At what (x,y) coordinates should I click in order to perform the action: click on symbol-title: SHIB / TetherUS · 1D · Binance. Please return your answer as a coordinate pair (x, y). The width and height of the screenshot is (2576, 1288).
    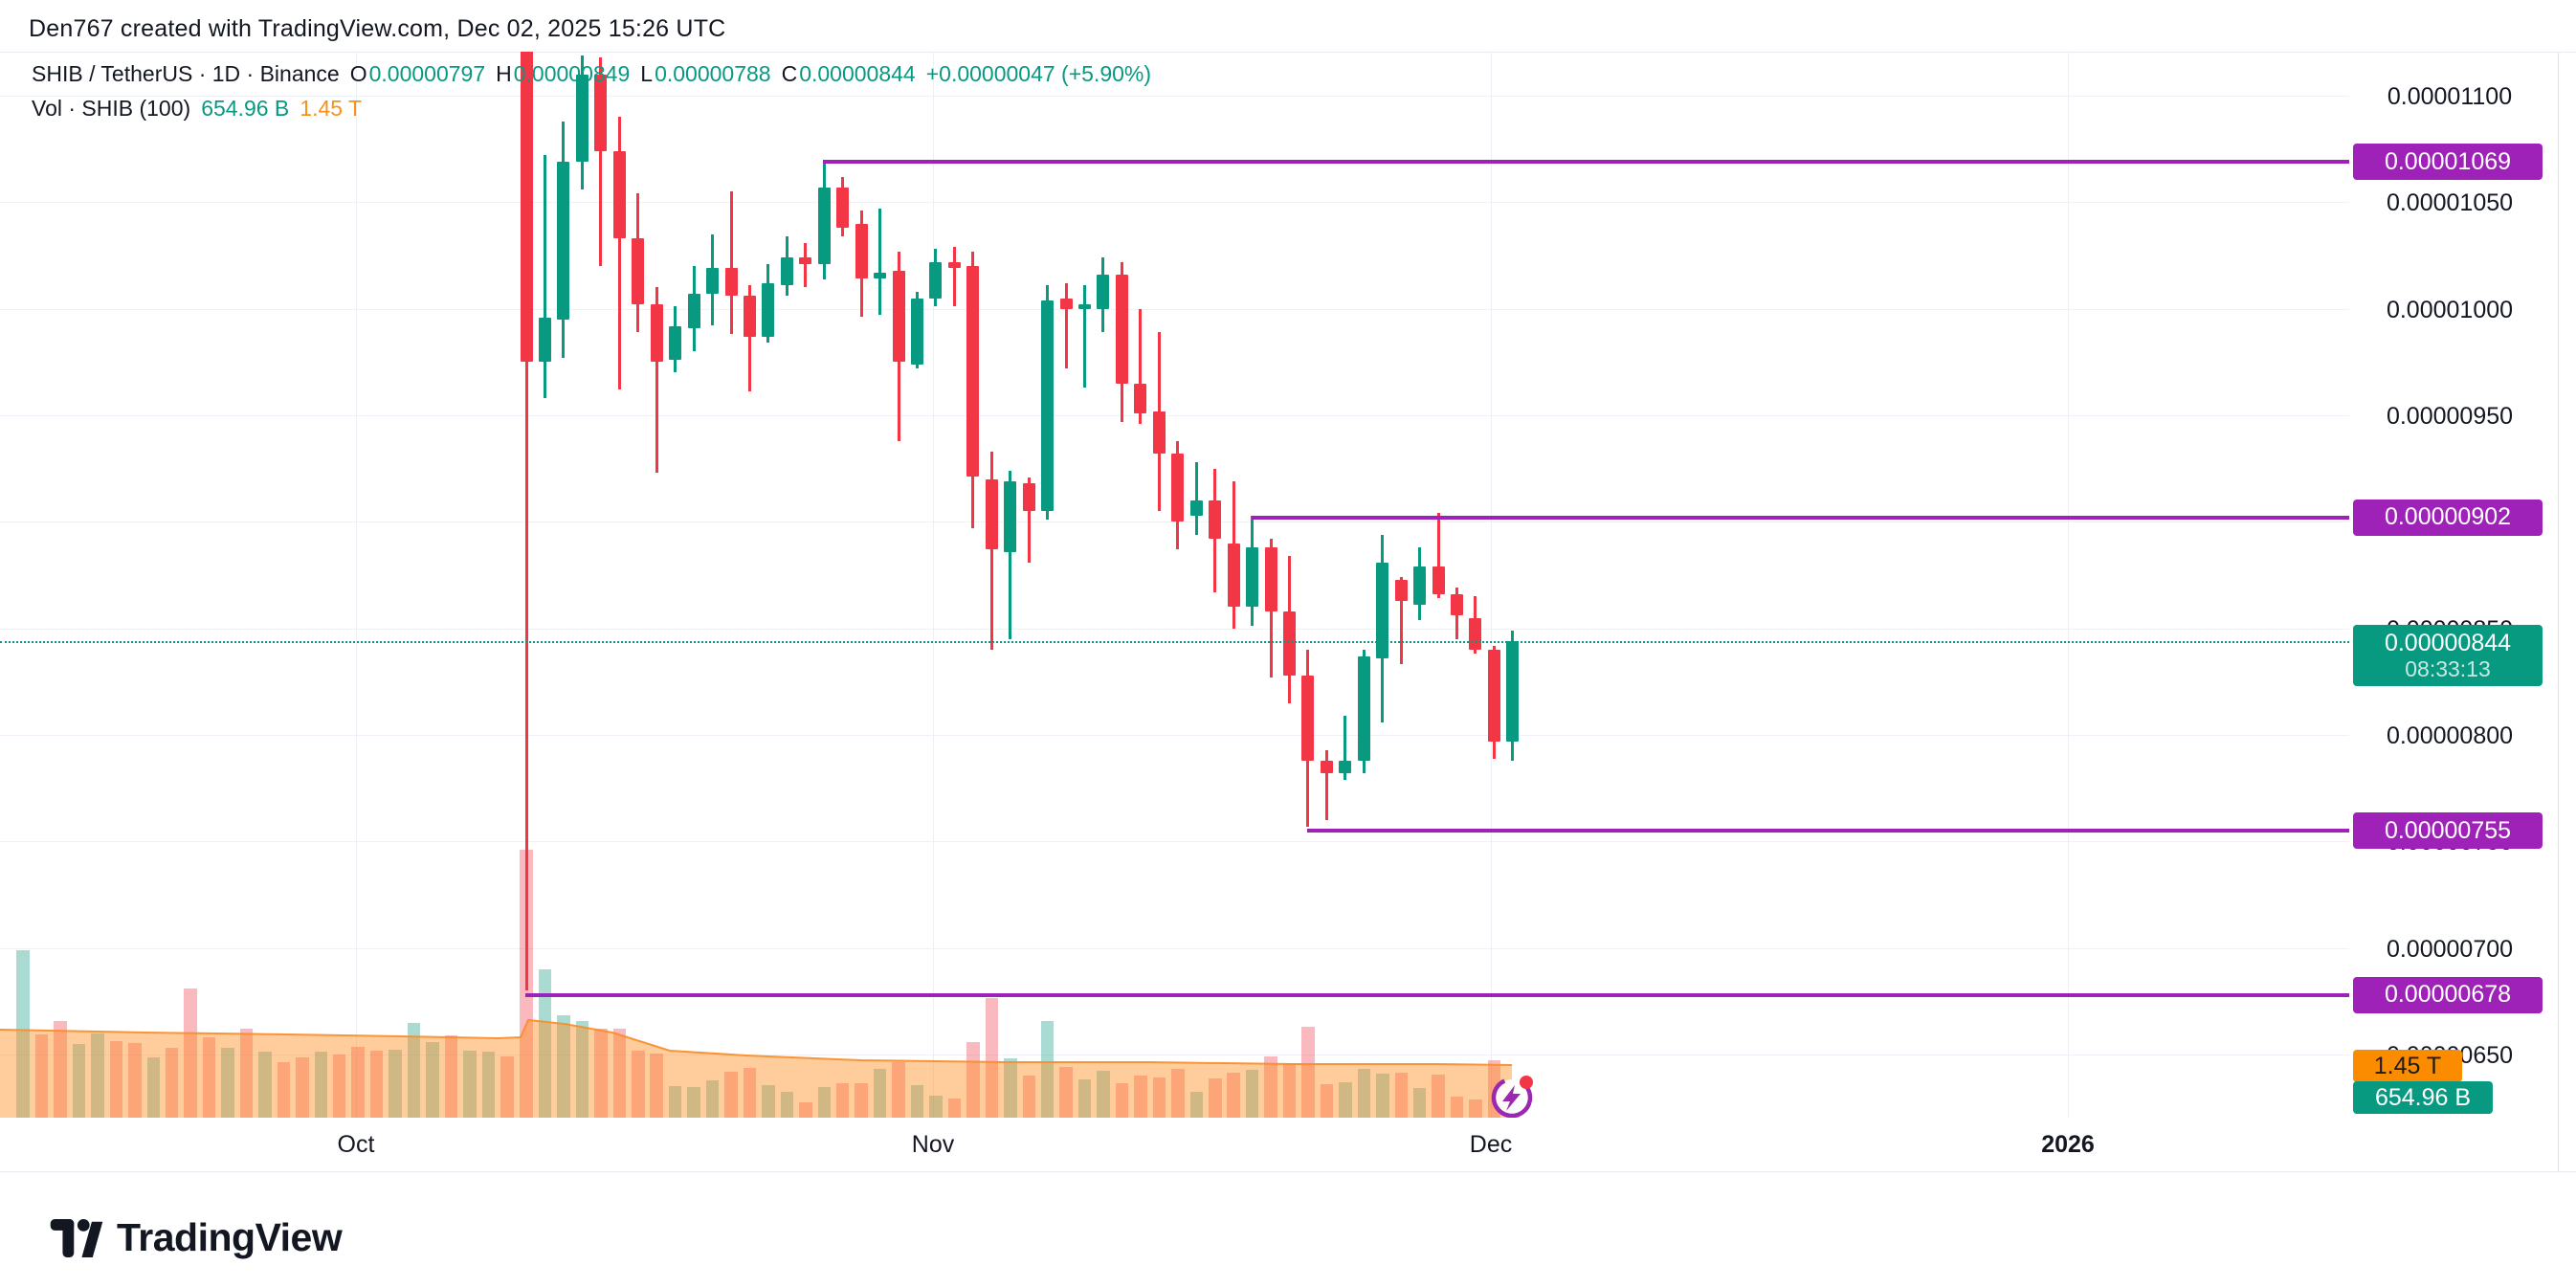
    Looking at the image, I should click on (186, 73).